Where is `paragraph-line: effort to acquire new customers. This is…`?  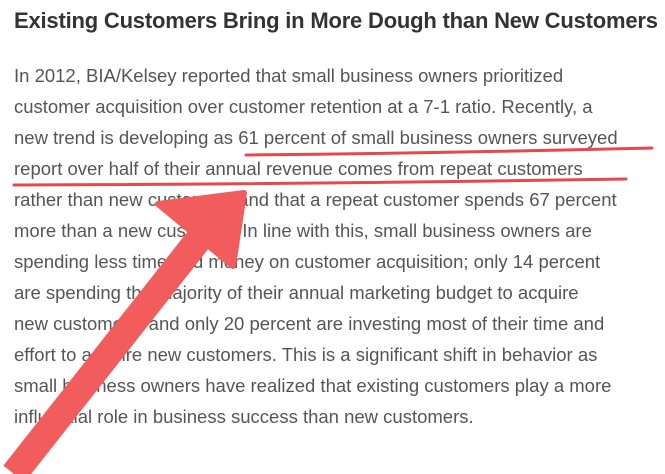 paragraph-line: effort to acquire new customers. This is… is located at coordinates (306, 354).